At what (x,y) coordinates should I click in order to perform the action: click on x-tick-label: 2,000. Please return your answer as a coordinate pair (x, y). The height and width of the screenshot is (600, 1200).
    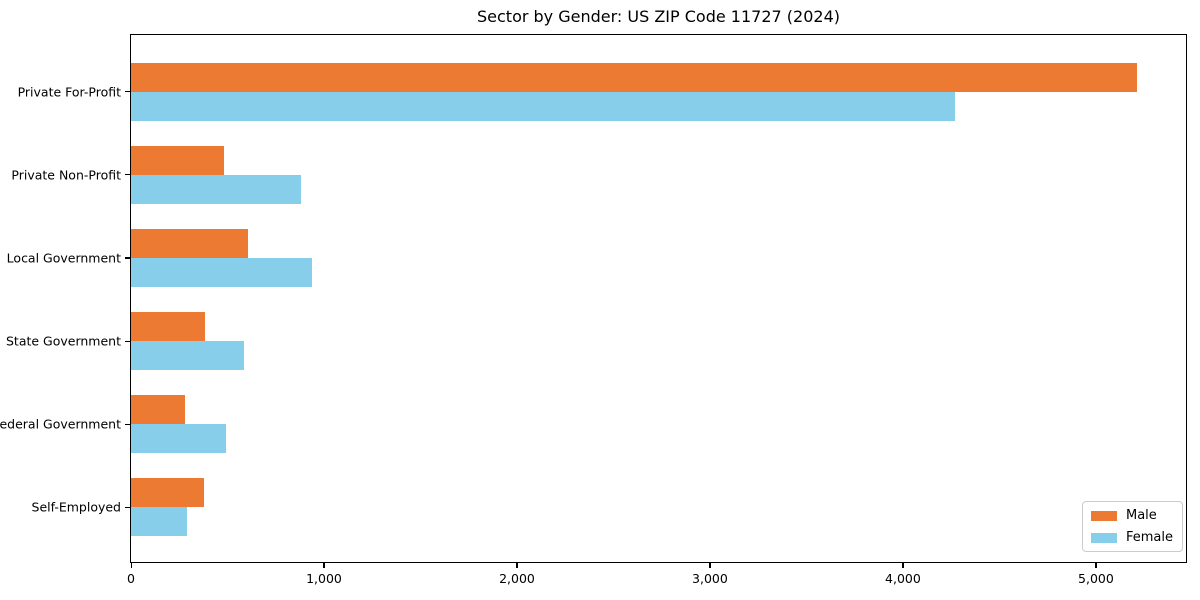
    Looking at the image, I should click on (517, 578).